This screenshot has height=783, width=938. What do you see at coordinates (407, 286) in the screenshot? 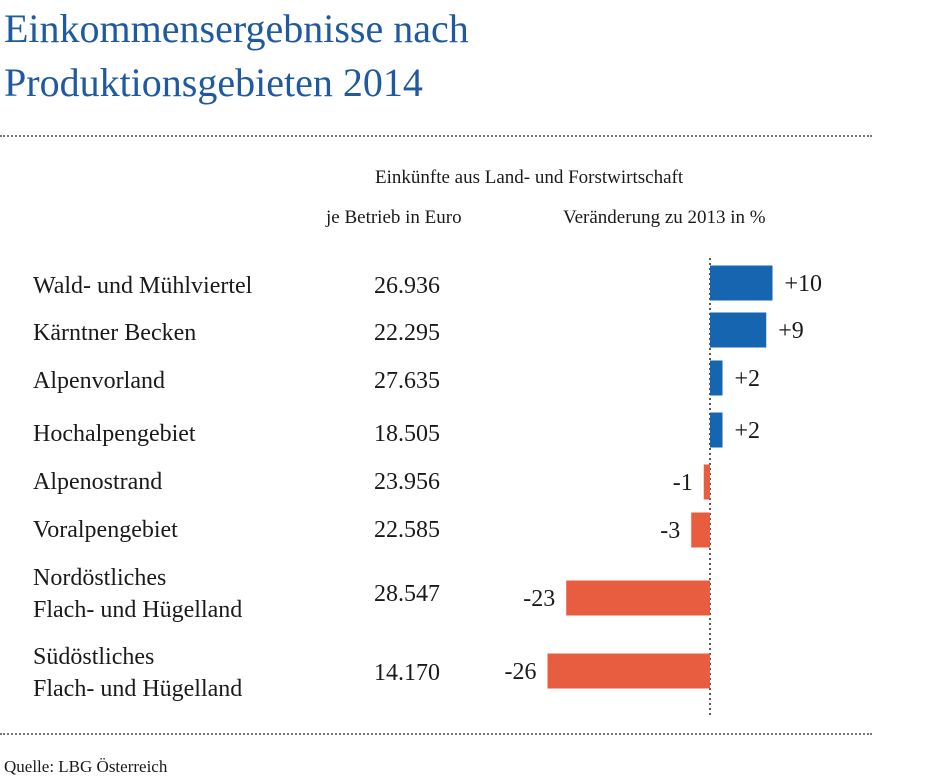
I see `row-euro-value: 26.936` at bounding box center [407, 286].